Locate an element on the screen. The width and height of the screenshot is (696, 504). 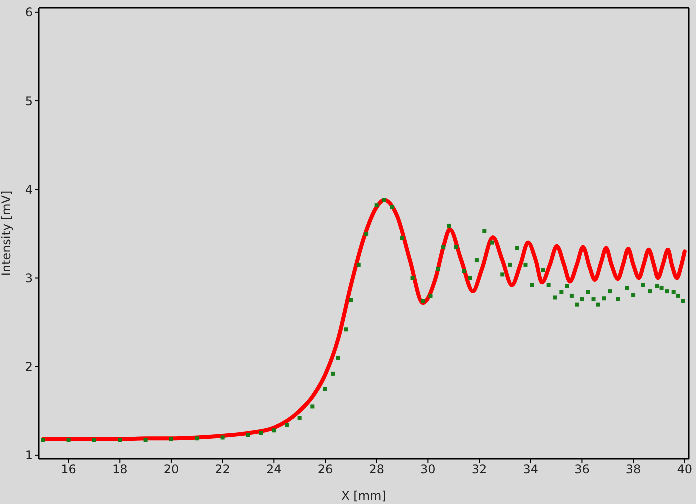
y-axis-title: Intensity [mV] is located at coordinates (7, 233).